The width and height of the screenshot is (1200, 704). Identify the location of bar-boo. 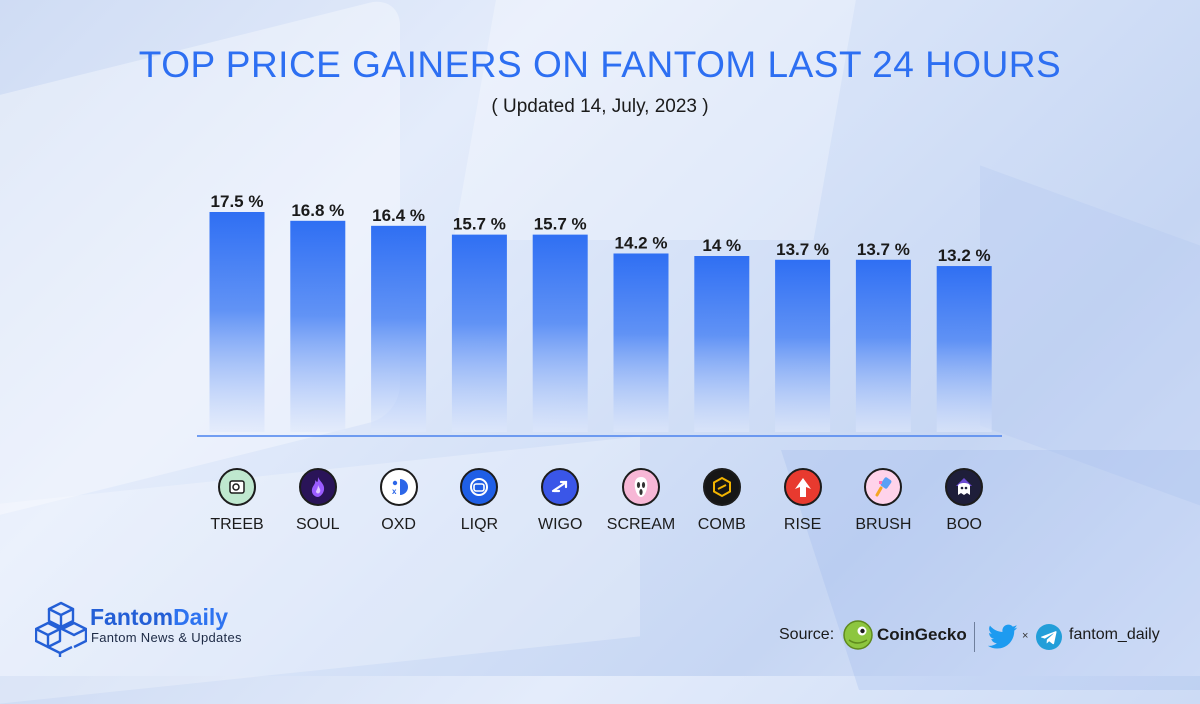
(964, 349).